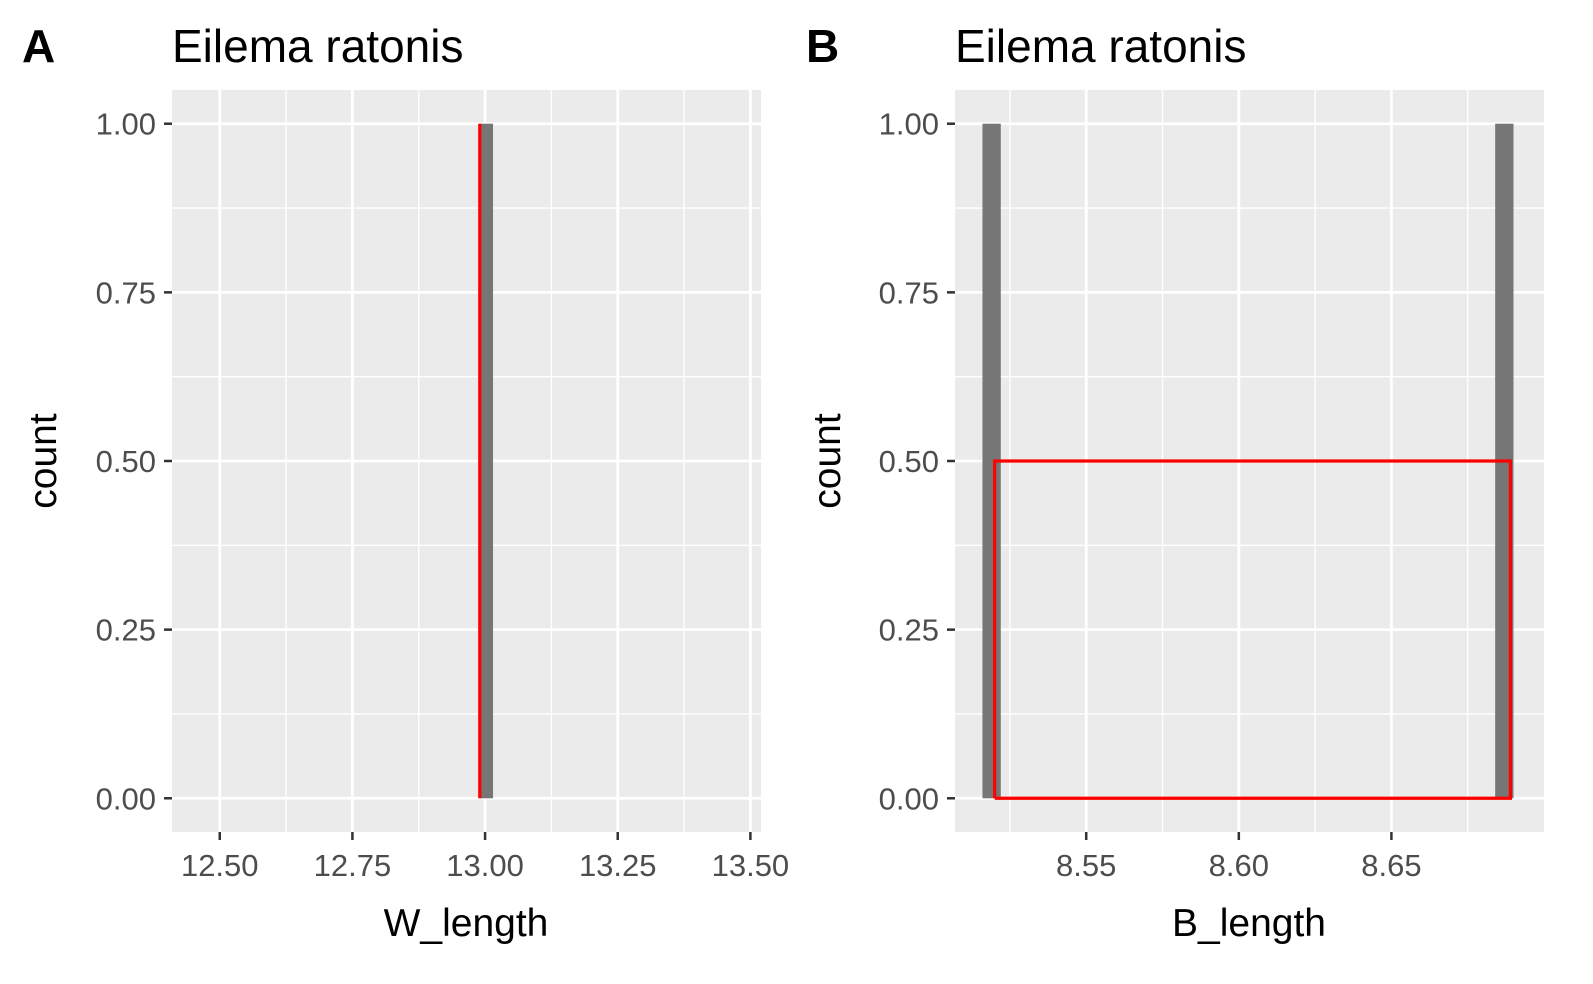 Image resolution: width=1593 pixels, height=984 pixels. Describe the element at coordinates (751, 865) in the screenshot. I see `x-tick-label: 13.50` at that location.